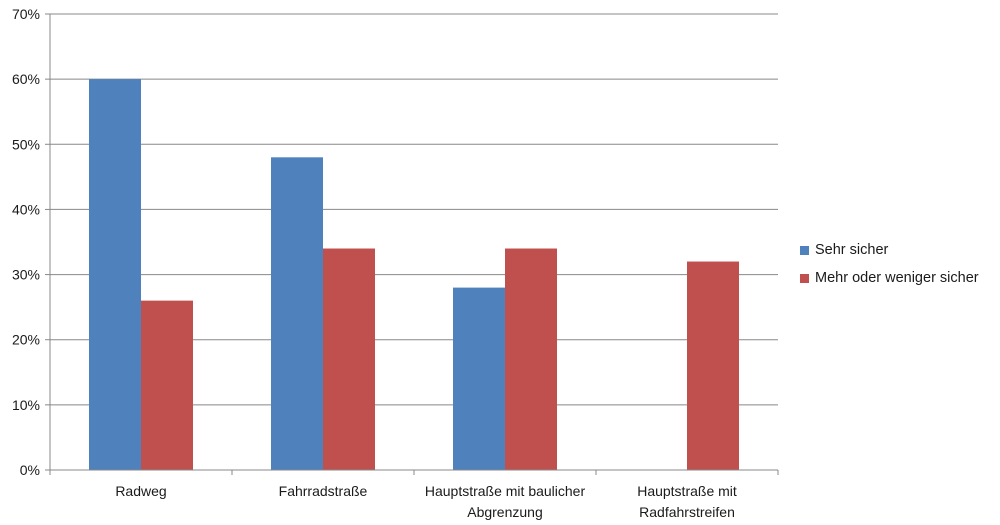  What do you see at coordinates (26, 144) in the screenshot?
I see `y-tick-label: 50%` at bounding box center [26, 144].